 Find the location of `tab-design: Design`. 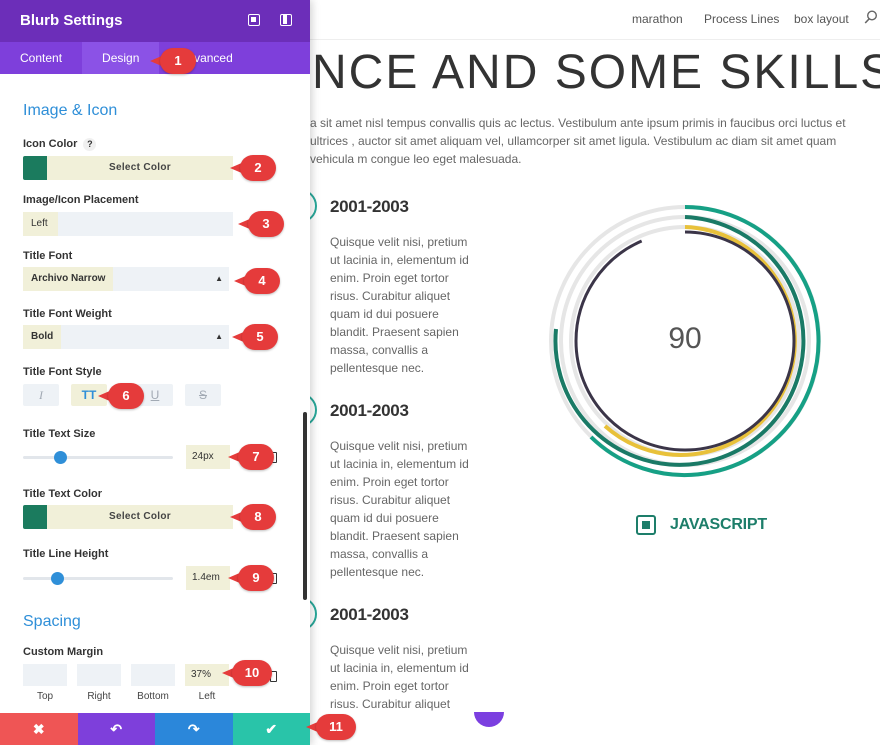

tab-design: Design is located at coordinates (121, 58).